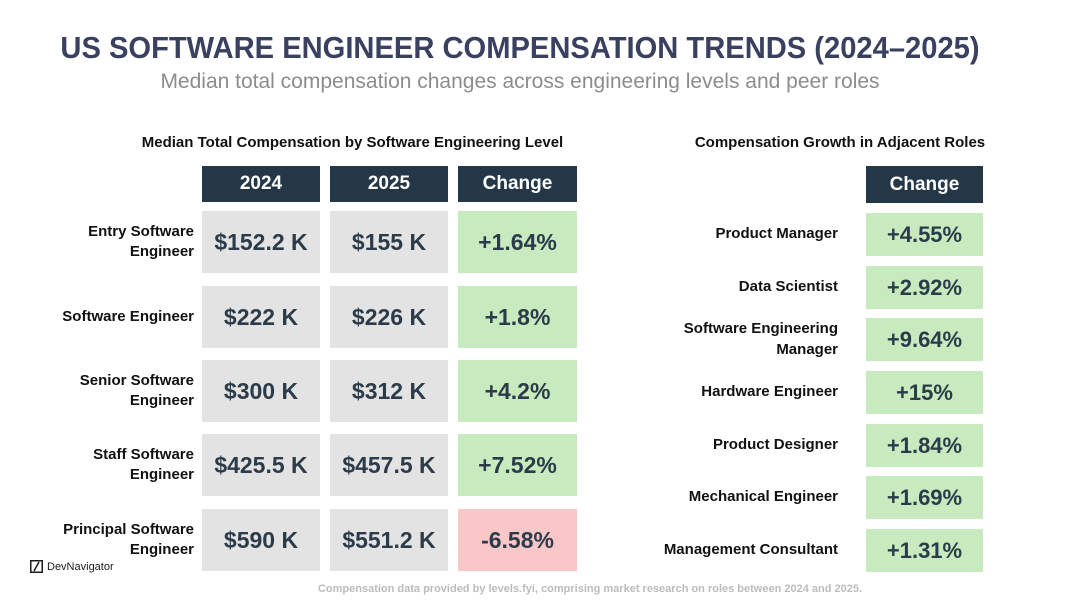 The image size is (1080, 607). I want to click on left-table-header-2024: 2024, so click(261, 184).